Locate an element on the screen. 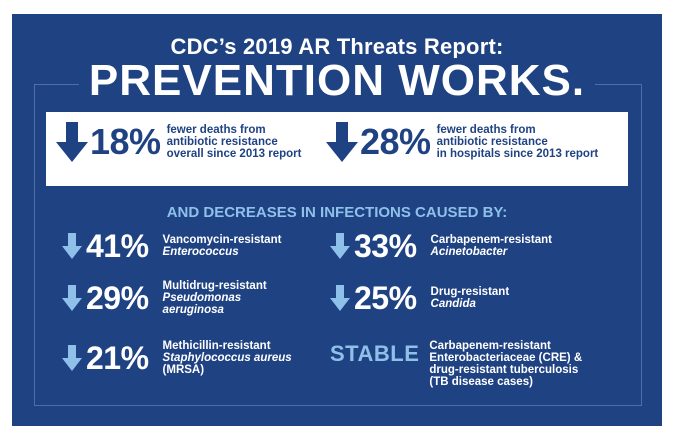 This screenshot has width=676, height=440. infection-description: Carbapenem-resistant Acinetobacter is located at coordinates (491, 246).